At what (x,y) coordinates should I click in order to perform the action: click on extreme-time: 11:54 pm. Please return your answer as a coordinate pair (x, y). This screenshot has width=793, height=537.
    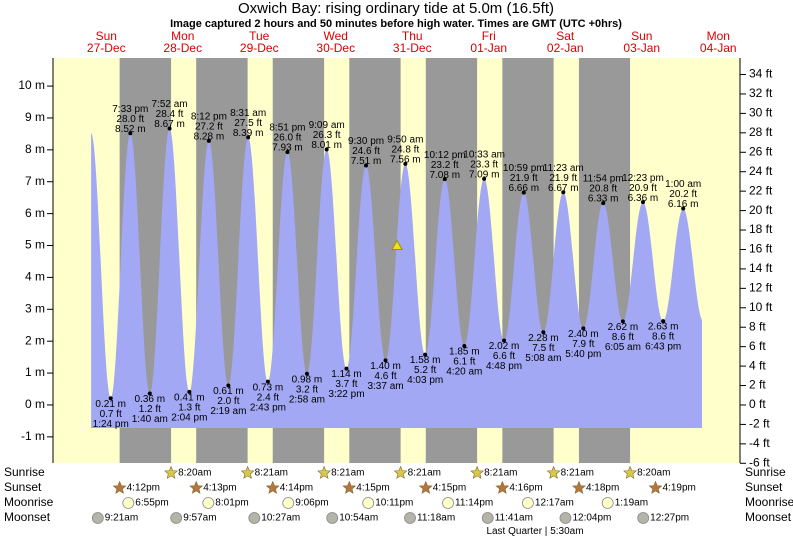
    Looking at the image, I should click on (603, 179).